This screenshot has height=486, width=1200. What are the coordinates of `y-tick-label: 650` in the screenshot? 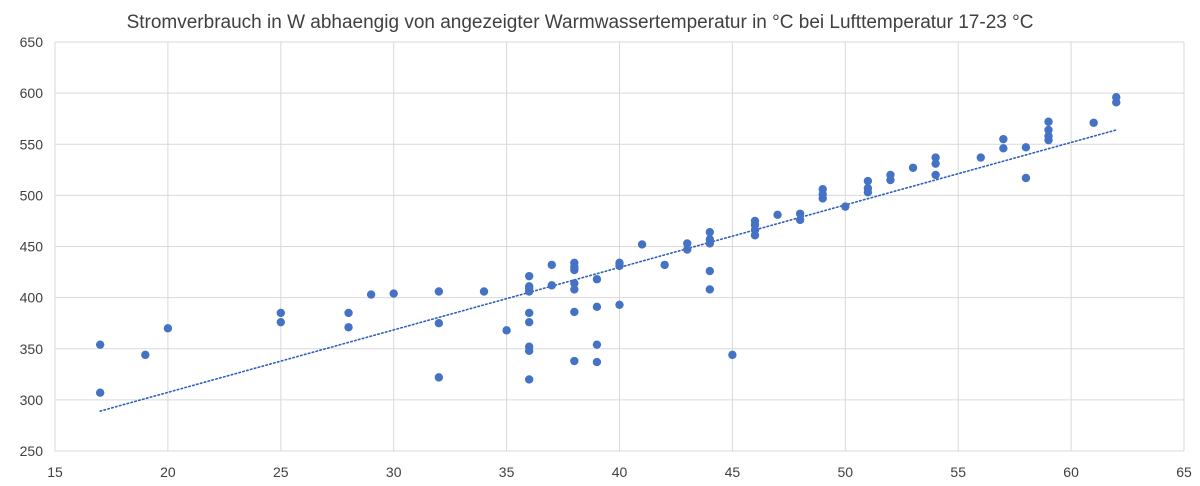 It's located at (32, 42).